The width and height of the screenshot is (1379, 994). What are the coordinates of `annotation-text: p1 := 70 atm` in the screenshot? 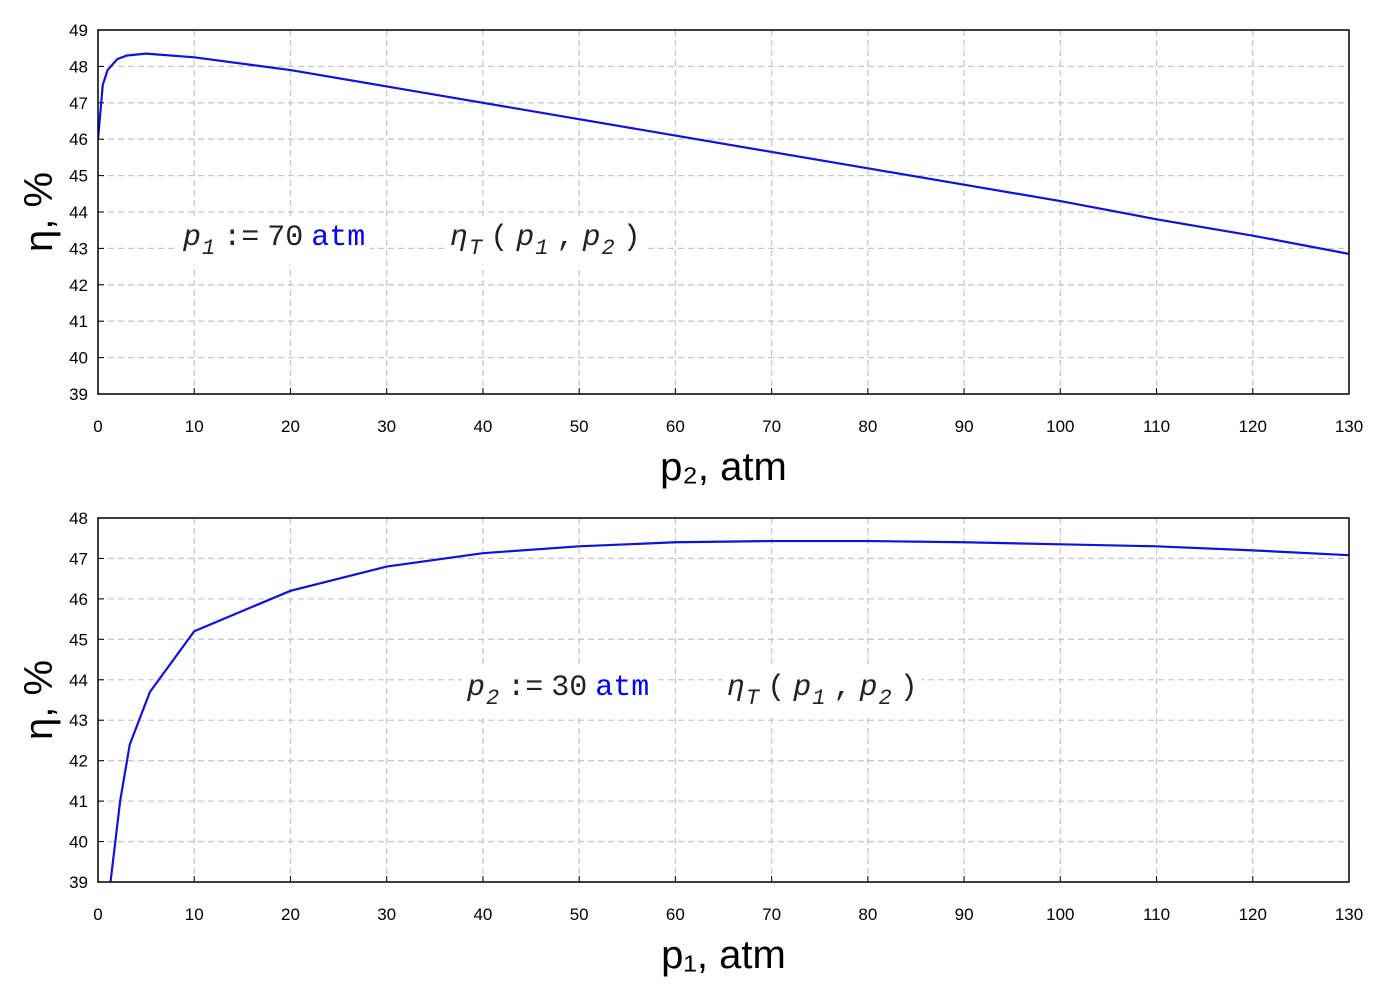 It's located at (273, 241).